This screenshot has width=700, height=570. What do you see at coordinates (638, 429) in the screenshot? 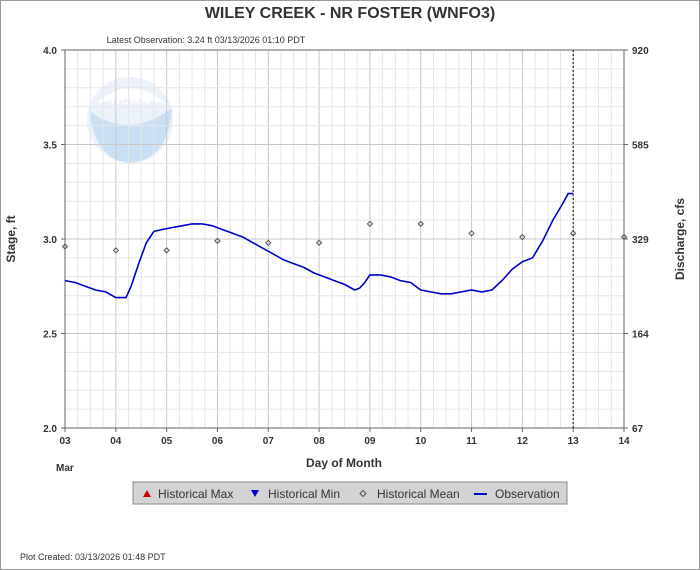
I see `y-right-tick-label: 67` at bounding box center [638, 429].